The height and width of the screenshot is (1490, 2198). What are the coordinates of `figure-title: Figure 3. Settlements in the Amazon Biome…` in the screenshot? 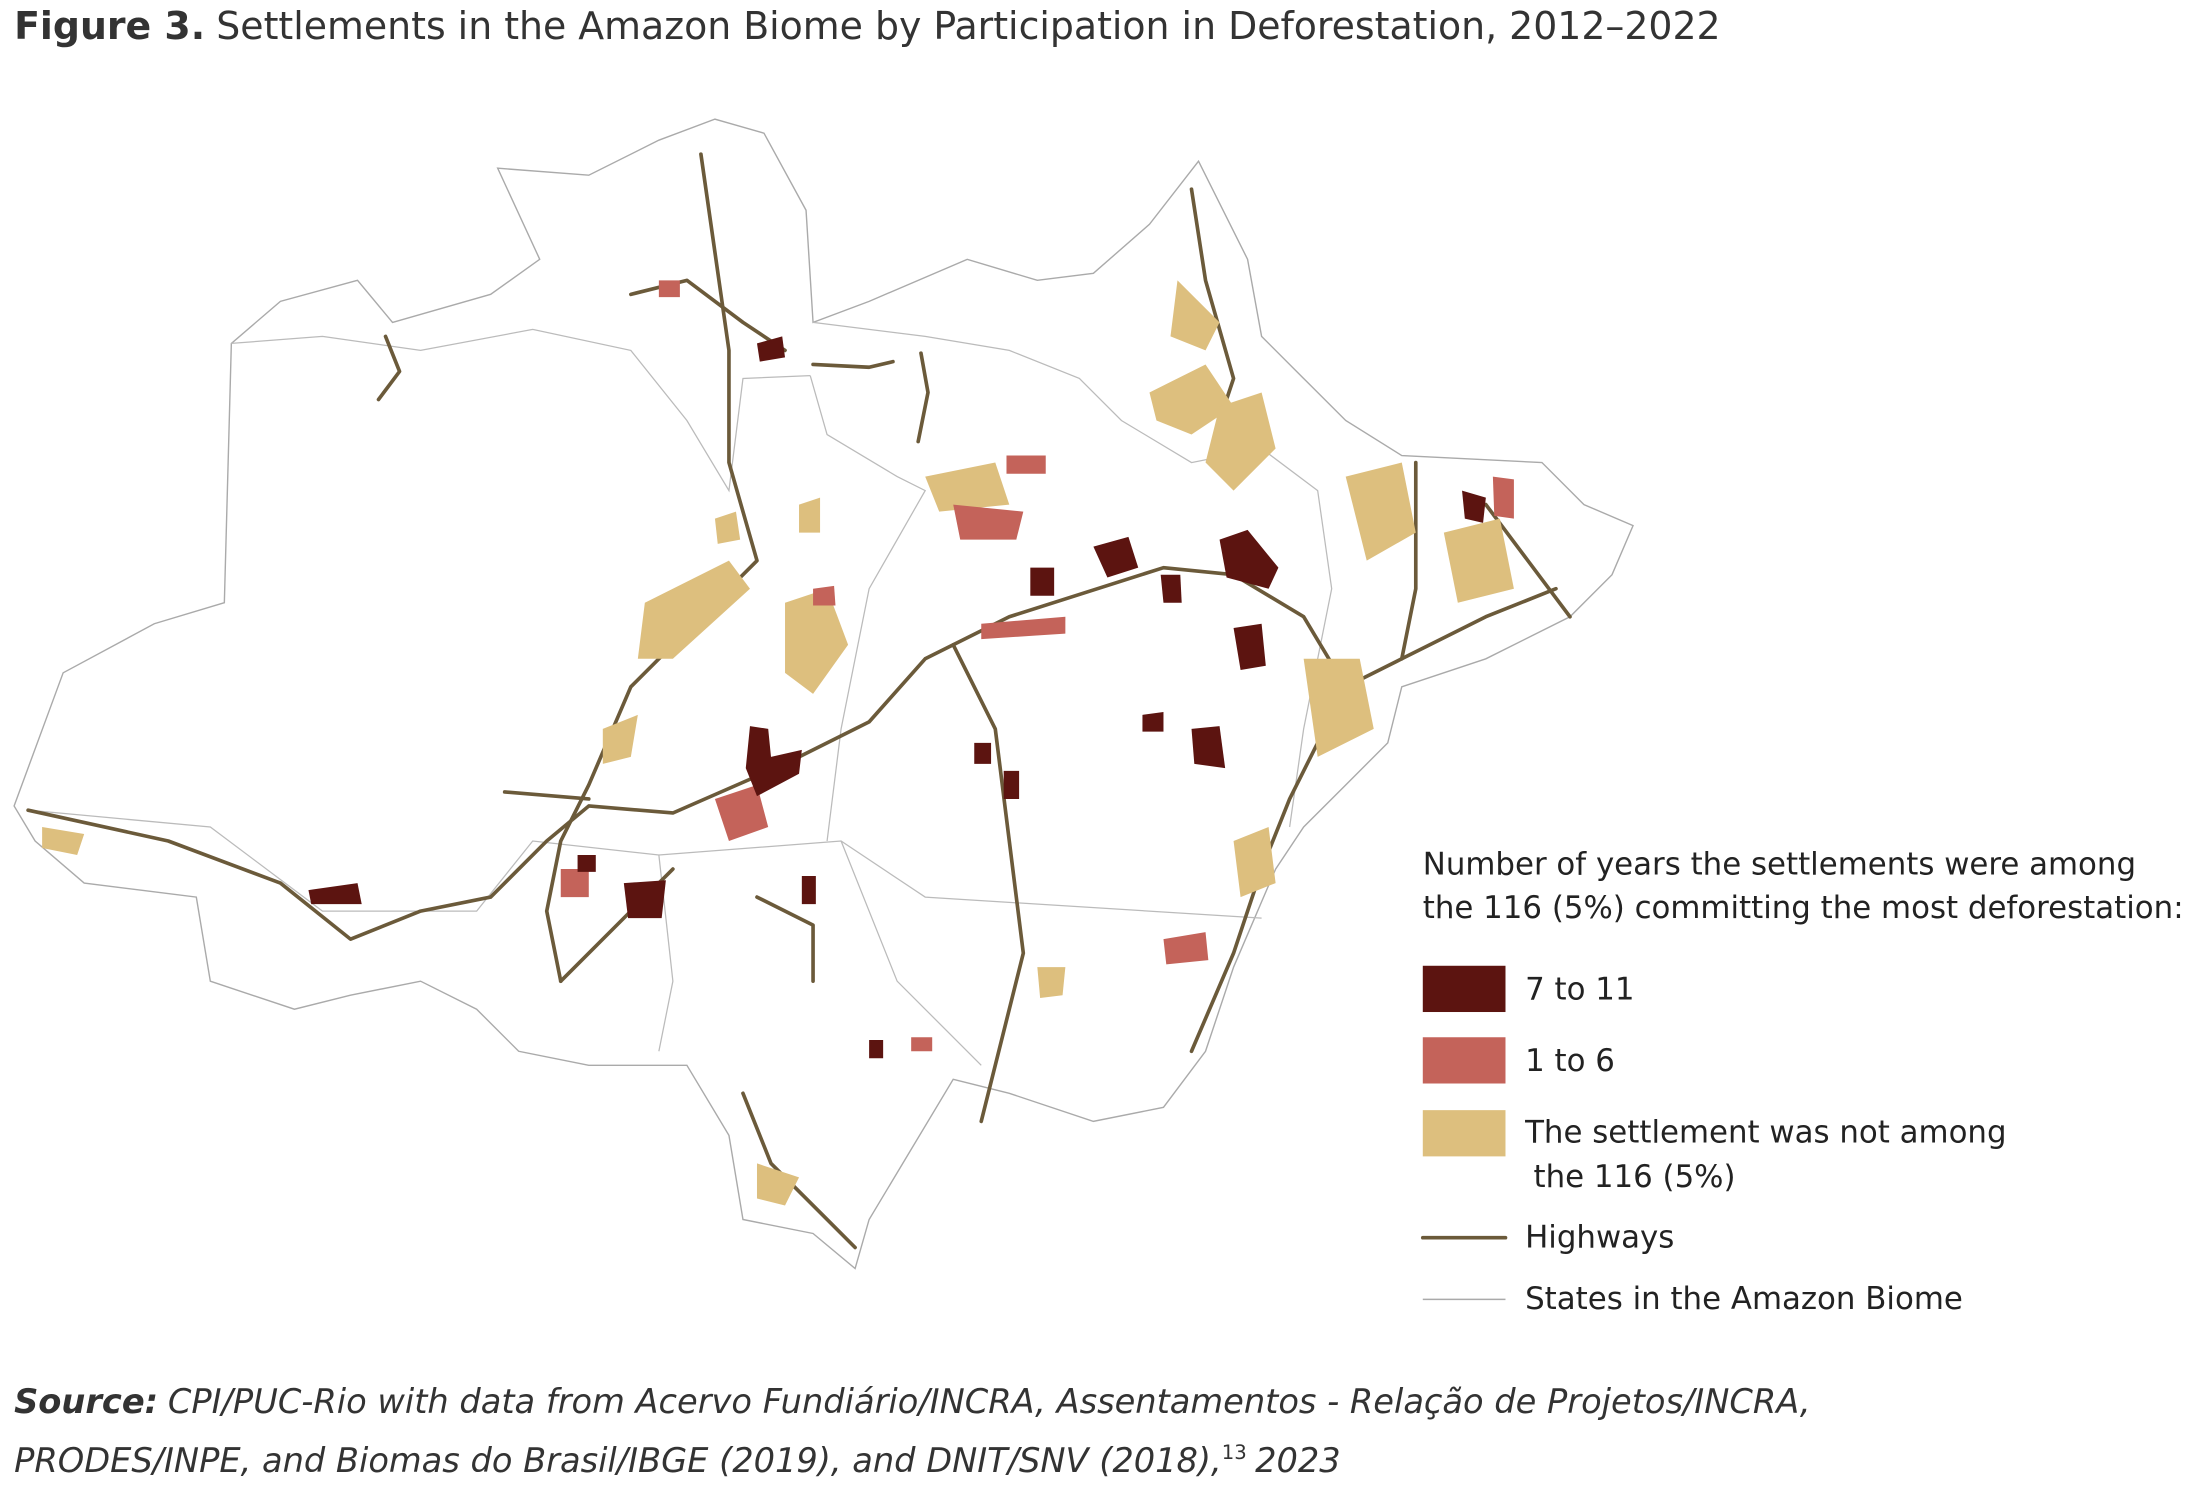 It's located at (867, 26).